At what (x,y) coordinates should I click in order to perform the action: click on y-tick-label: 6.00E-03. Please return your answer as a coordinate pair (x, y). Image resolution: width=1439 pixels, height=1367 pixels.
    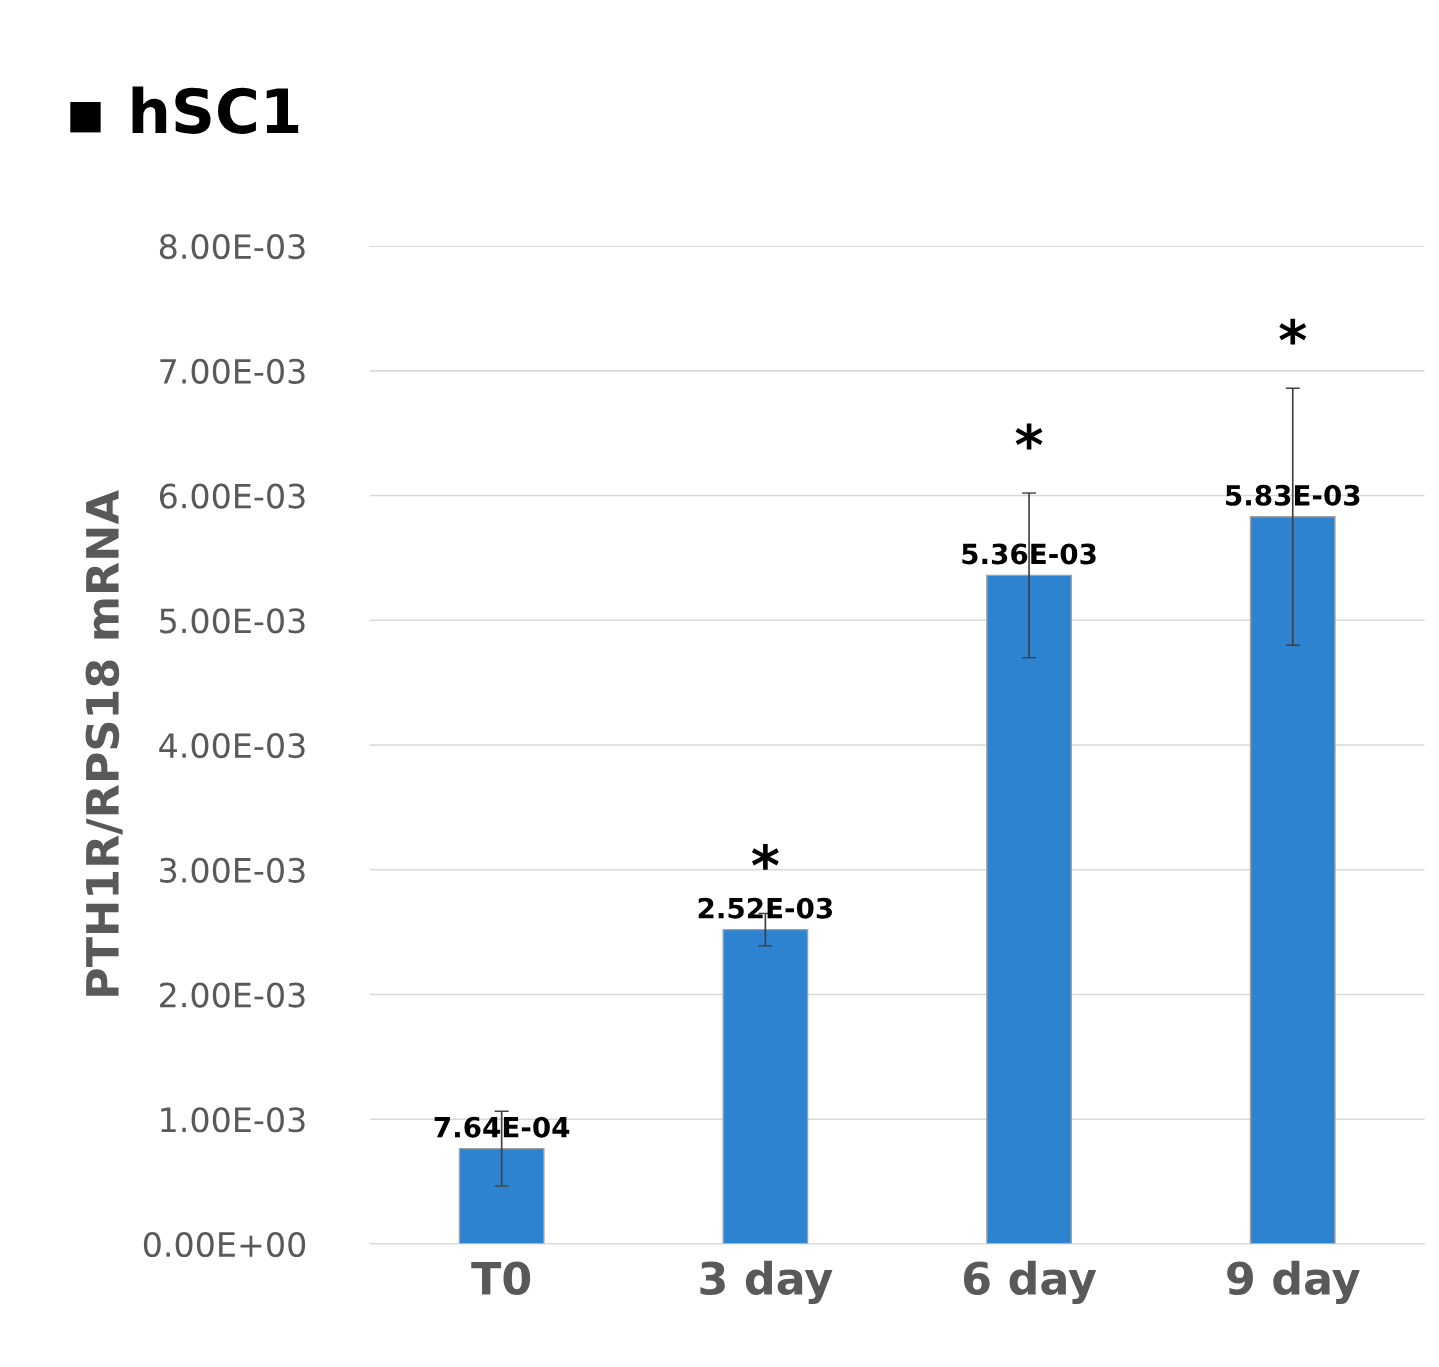
    Looking at the image, I should click on (232, 496).